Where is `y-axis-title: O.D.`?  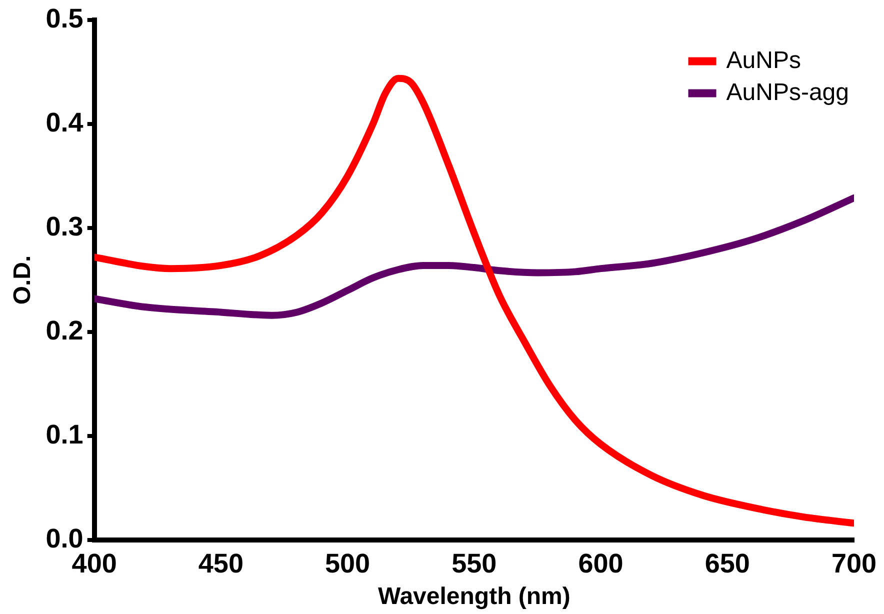
y-axis-title: O.D. is located at coordinates (22, 280).